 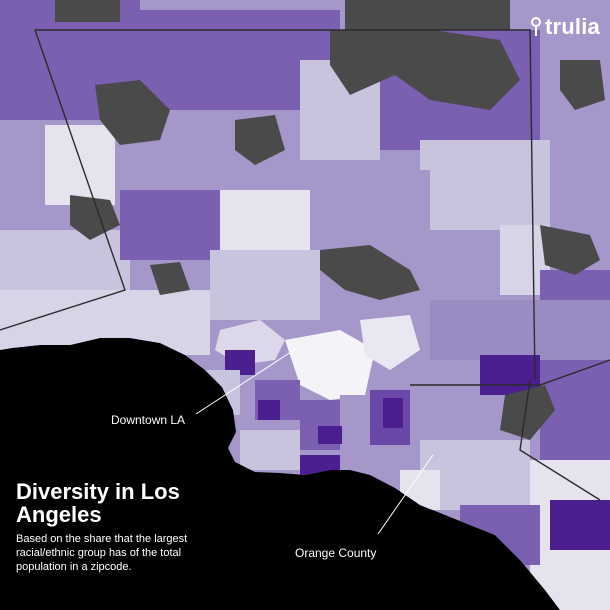 What do you see at coordinates (536, 26) in the screenshot?
I see `map-pin-icon` at bounding box center [536, 26].